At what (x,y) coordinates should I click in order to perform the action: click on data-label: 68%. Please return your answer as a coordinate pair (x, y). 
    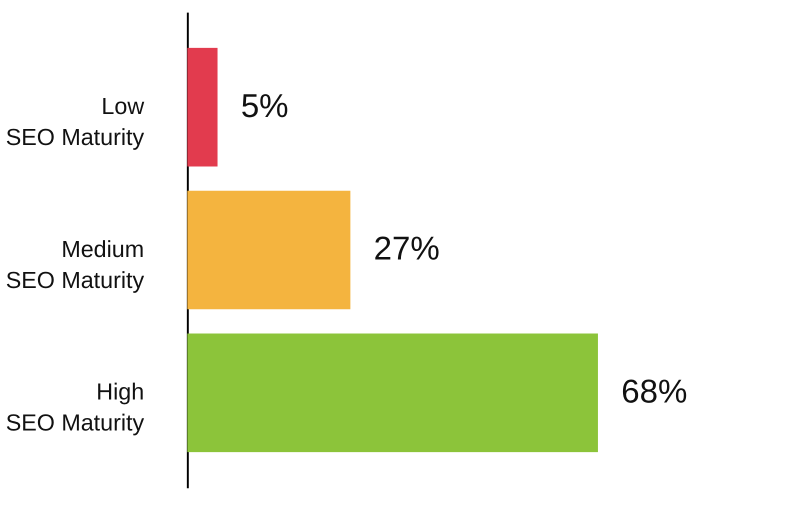
    Looking at the image, I should click on (654, 391).